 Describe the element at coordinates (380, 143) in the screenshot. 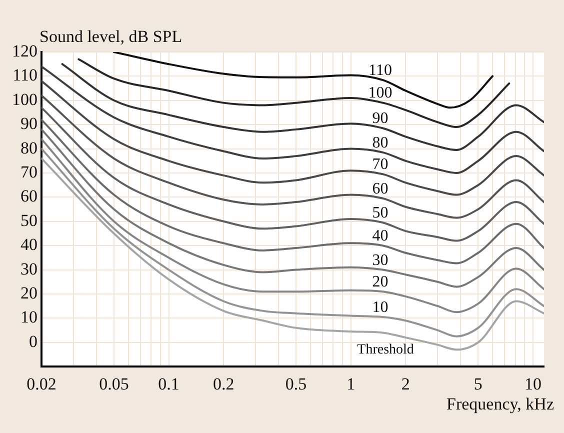

I see `series-label: 80` at that location.